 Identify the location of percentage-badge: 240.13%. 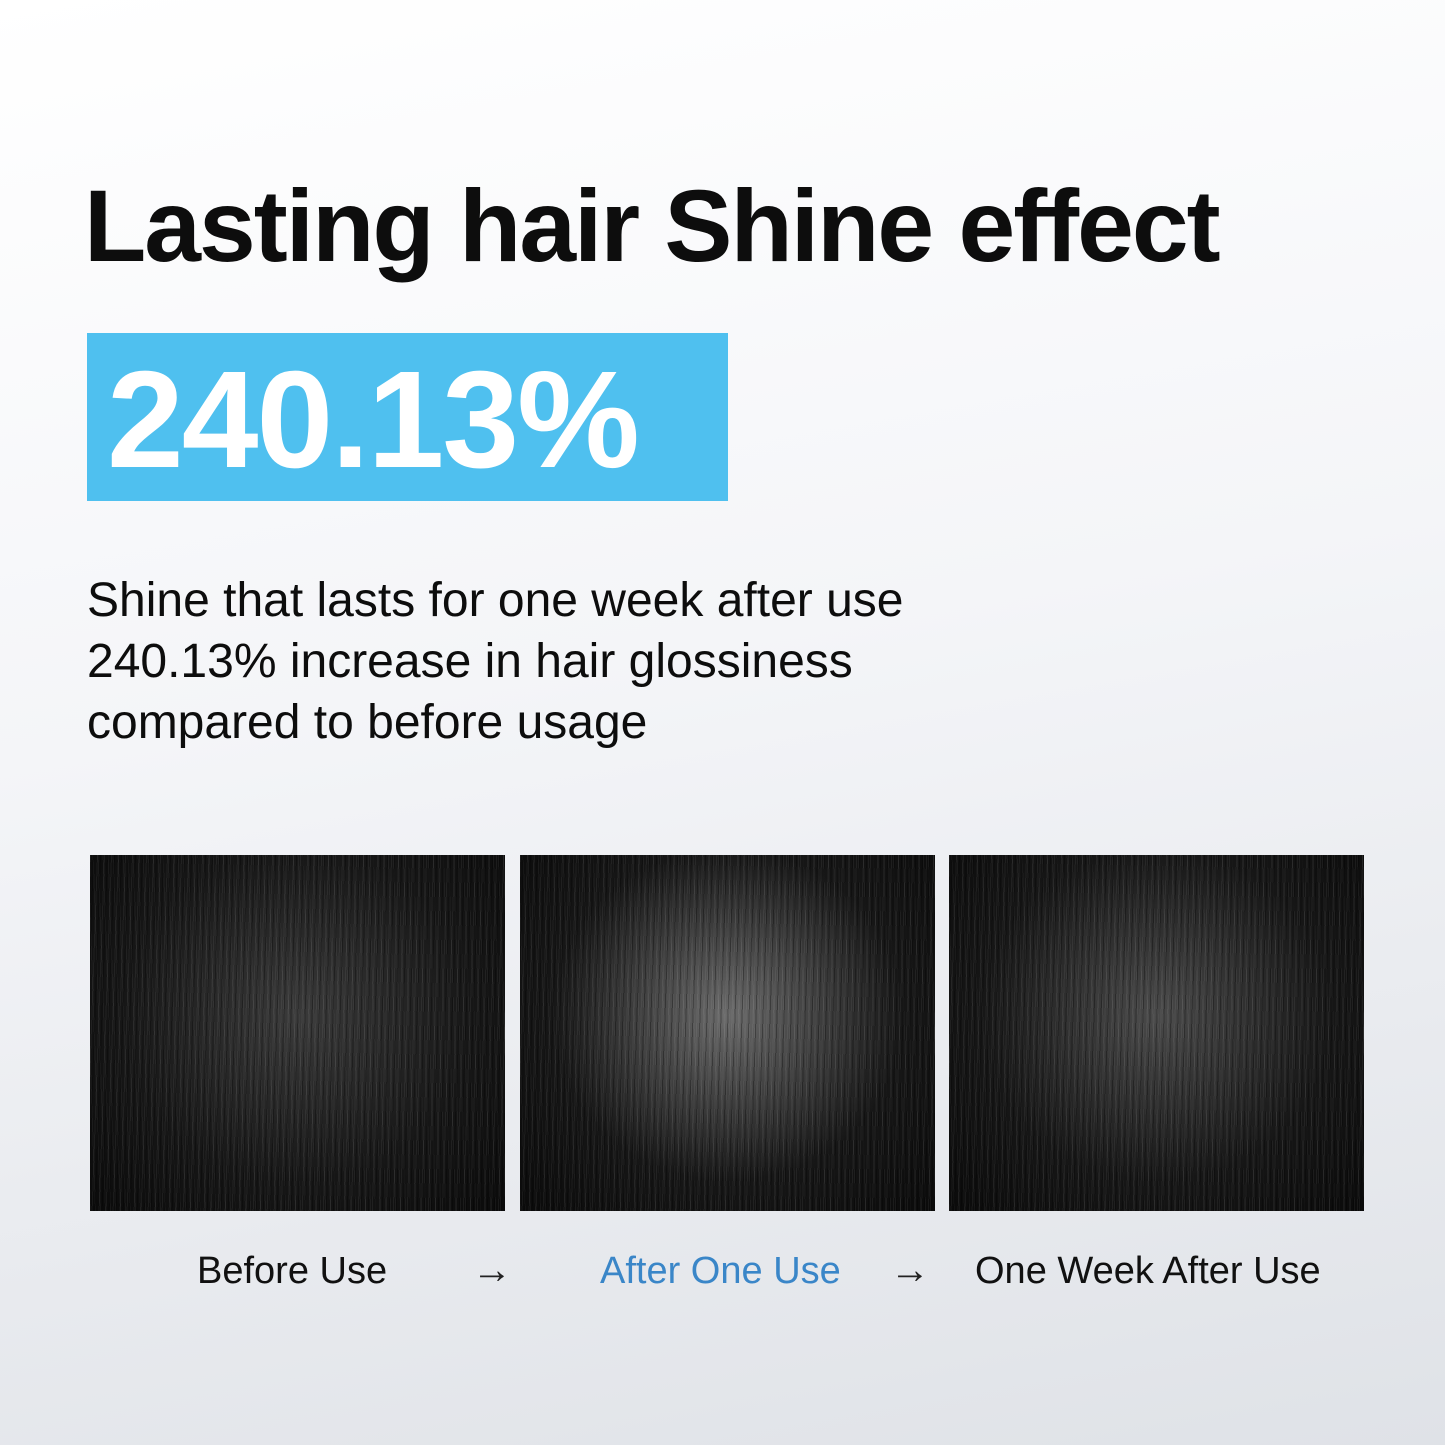
(407, 417).